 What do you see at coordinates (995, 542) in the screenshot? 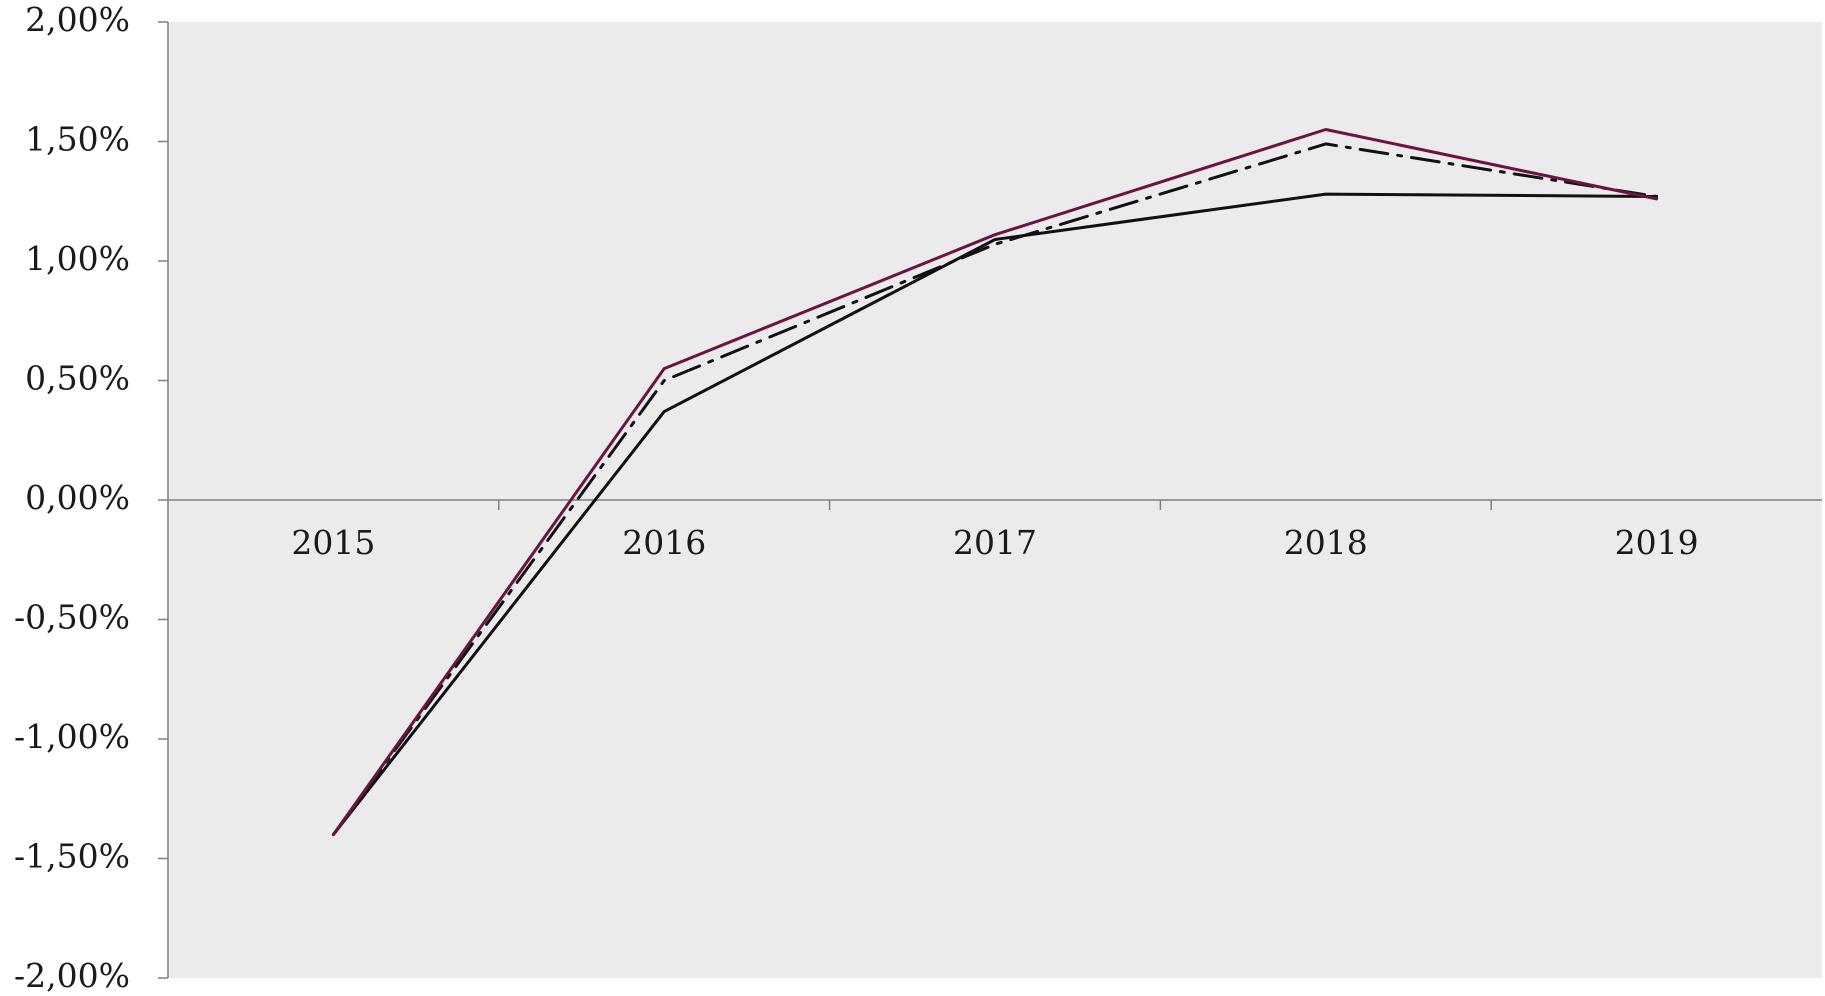
I see `x-tick-label: 2017` at bounding box center [995, 542].